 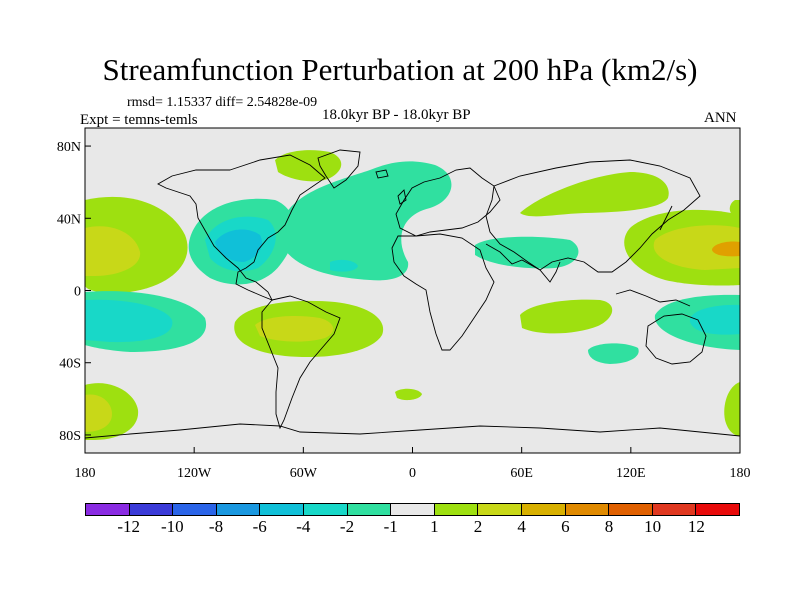 What do you see at coordinates (734, 208) in the screenshot?
I see `anomaly-region-pac-small` at bounding box center [734, 208].